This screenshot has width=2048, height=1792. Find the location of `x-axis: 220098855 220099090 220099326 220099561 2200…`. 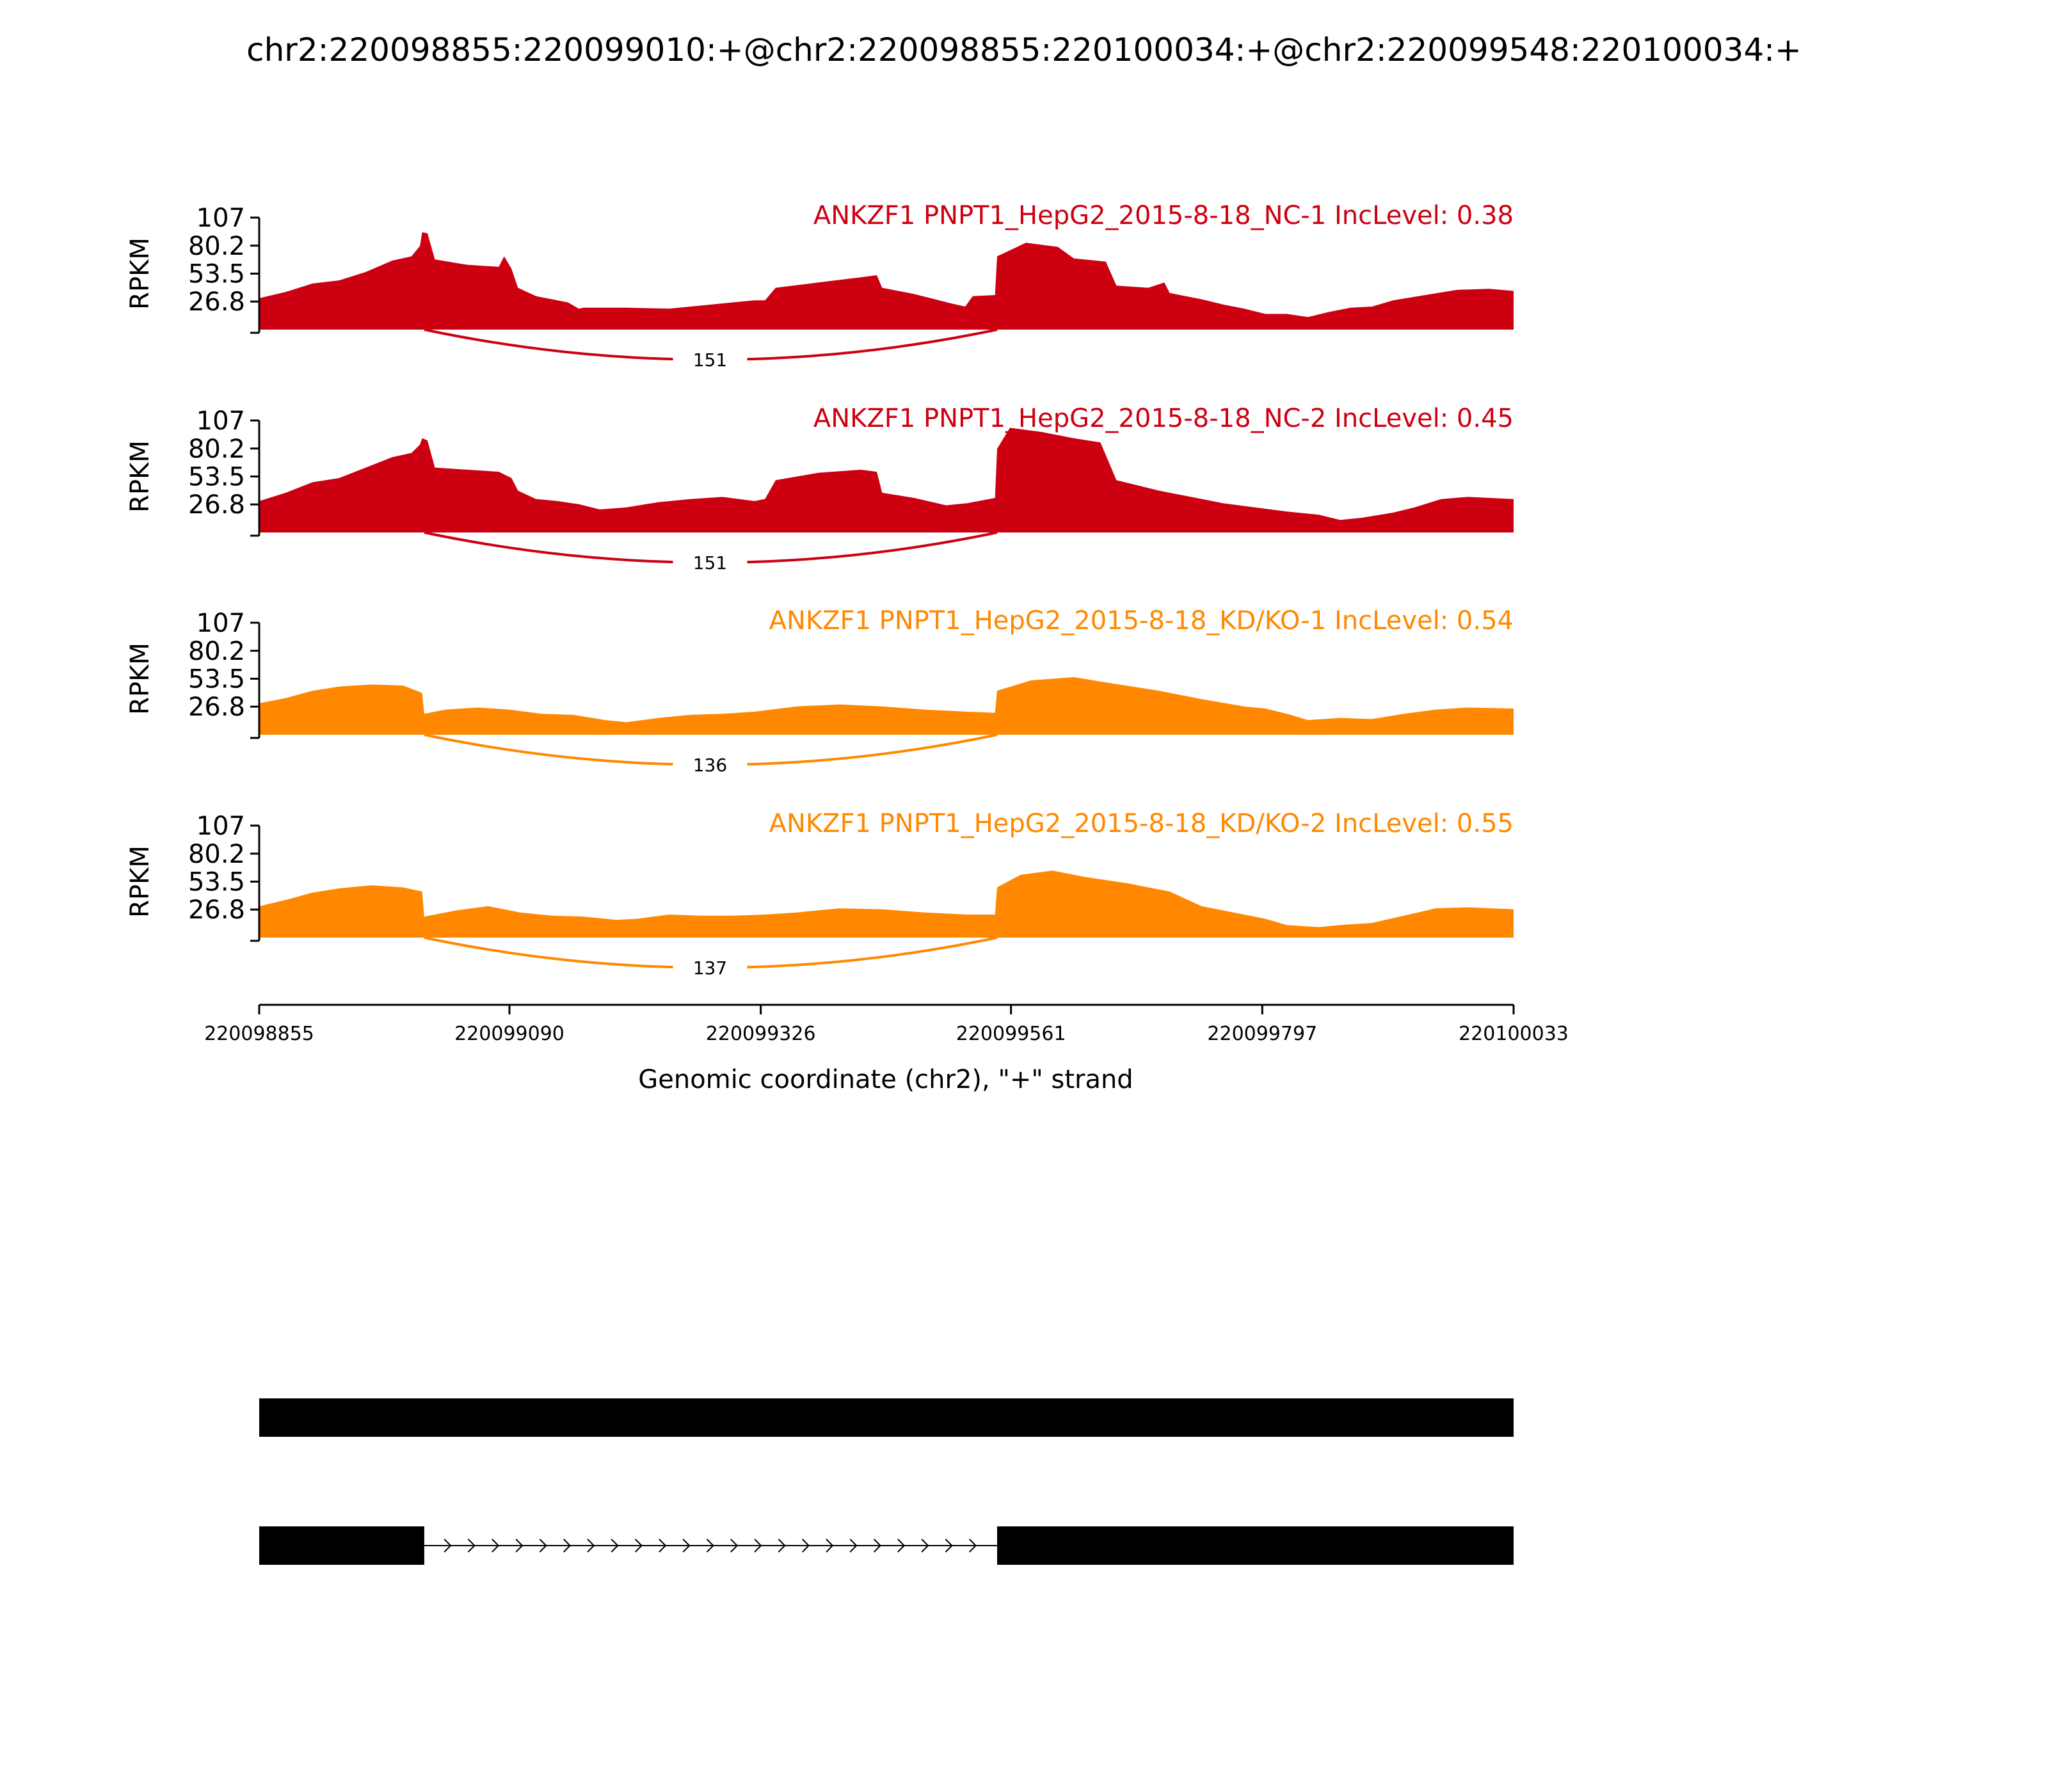

x-axis: 220098855 220099090 220099326 220099561 2200… is located at coordinates (886, 1024).